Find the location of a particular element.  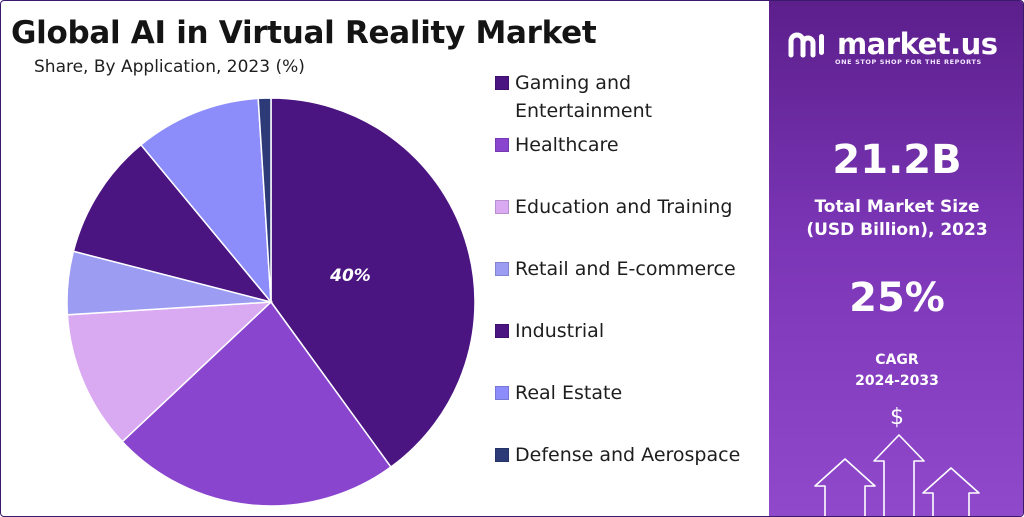

legend-item-education: Education and Training is located at coordinates (625, 207).